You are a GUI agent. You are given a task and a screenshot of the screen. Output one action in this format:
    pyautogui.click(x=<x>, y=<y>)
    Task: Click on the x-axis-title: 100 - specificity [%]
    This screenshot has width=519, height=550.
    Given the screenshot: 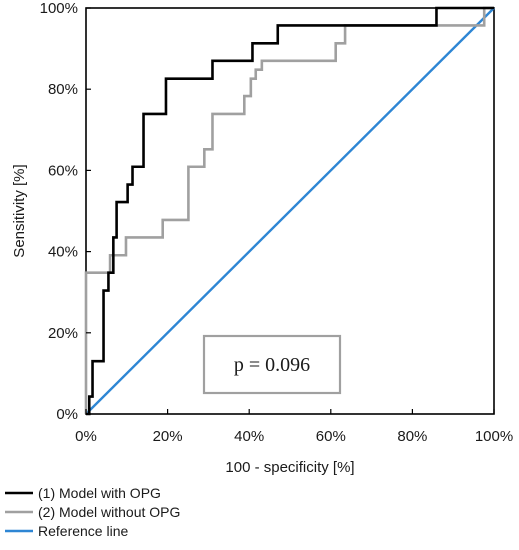 What is the action you would take?
    pyautogui.click(x=289, y=467)
    